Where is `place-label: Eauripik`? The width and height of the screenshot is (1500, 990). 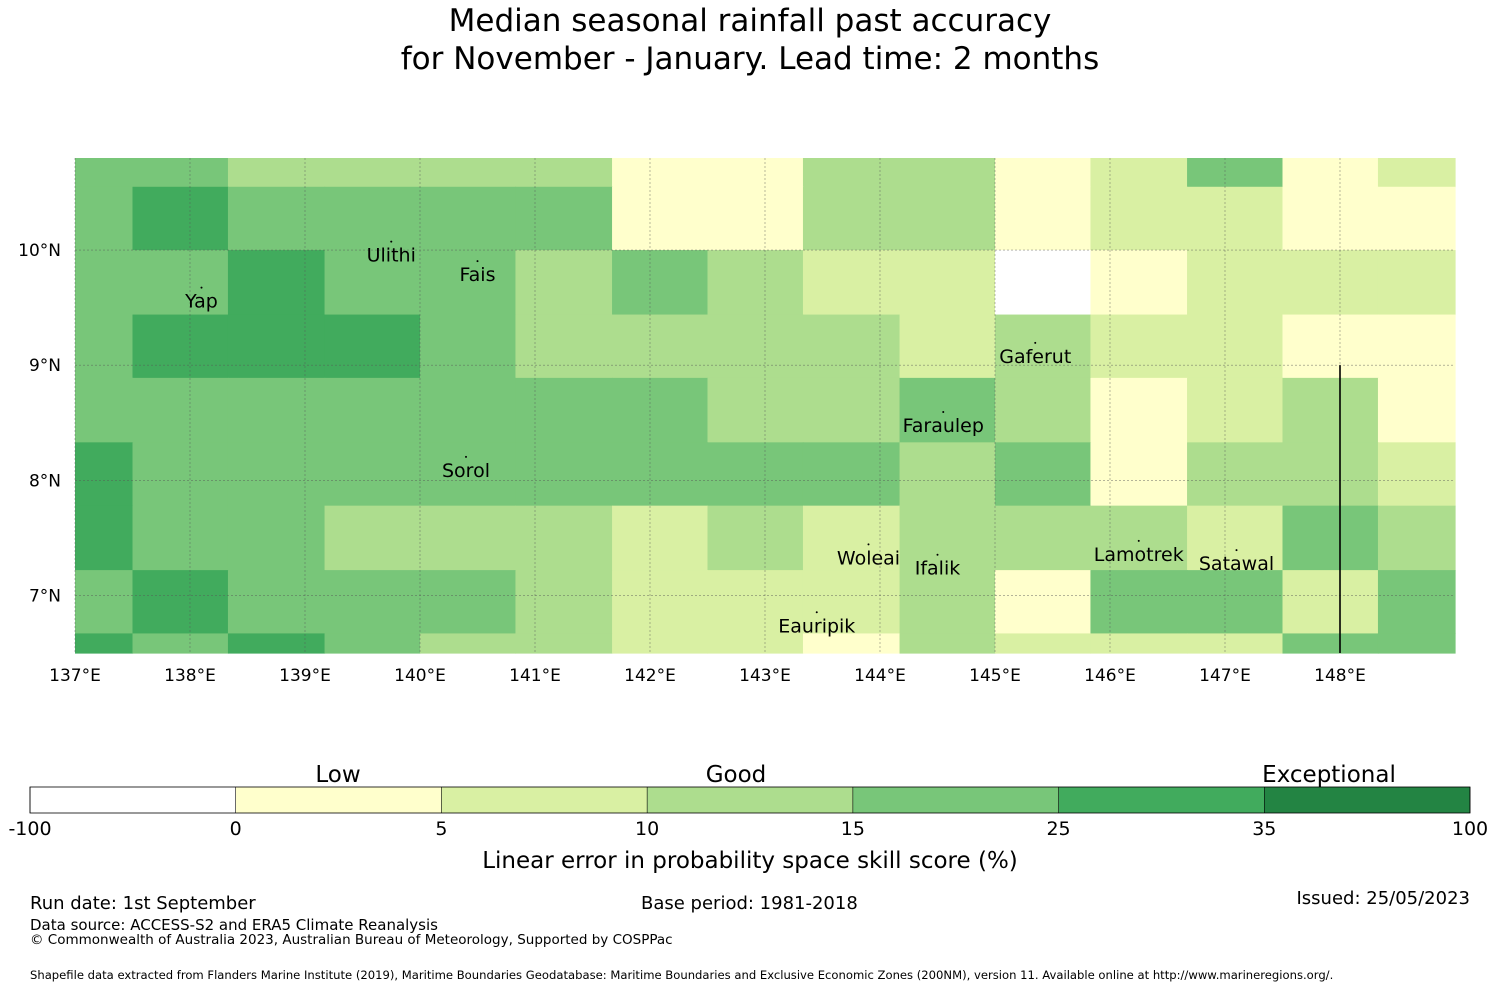
place-label: Eauripik is located at coordinates (816, 626).